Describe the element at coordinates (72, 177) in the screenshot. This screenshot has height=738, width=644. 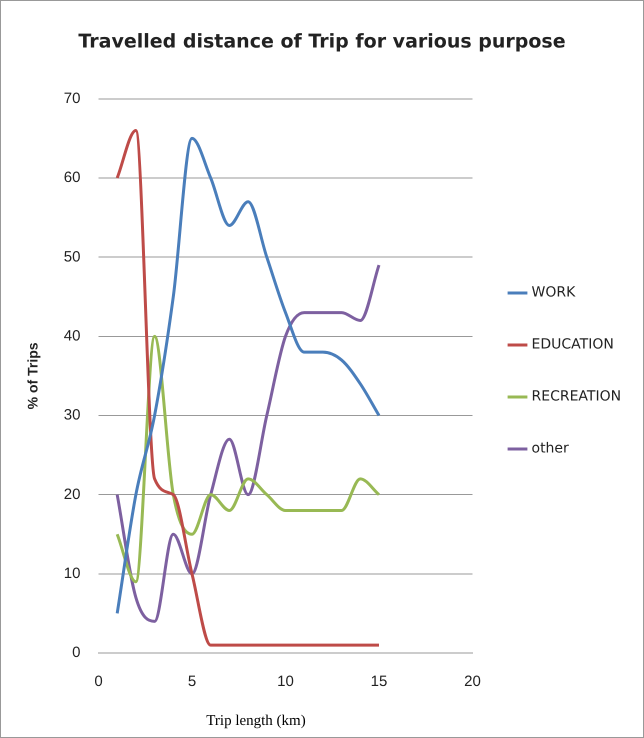
I see `y-tick-label: 60` at that location.